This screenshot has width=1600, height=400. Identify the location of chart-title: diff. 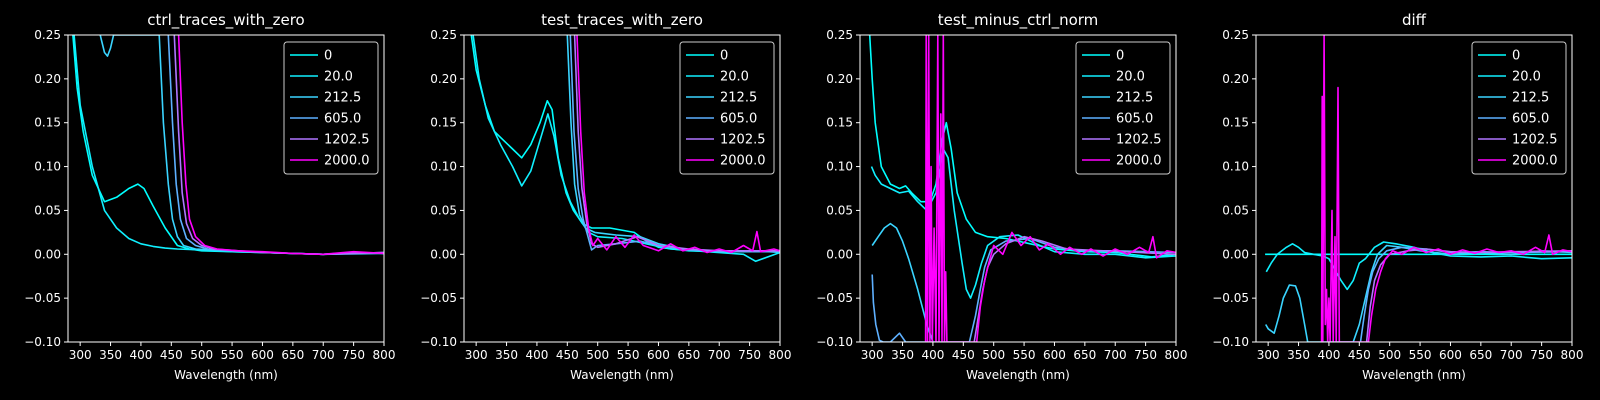
(1414, 20).